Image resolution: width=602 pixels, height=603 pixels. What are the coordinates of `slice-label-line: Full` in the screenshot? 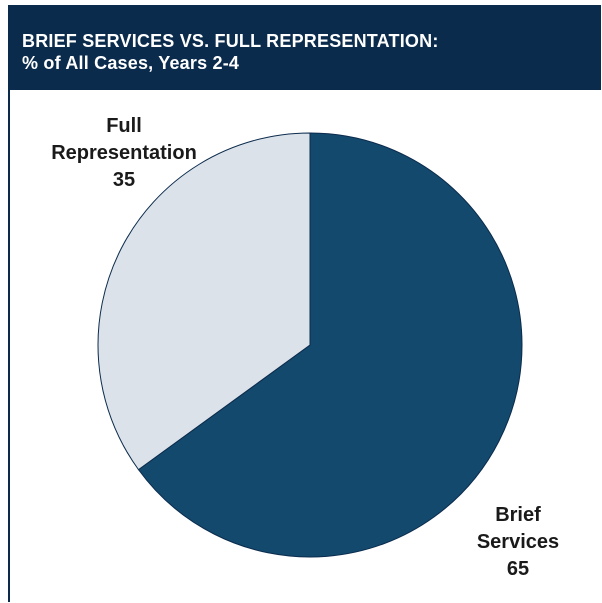 It's located at (124, 126).